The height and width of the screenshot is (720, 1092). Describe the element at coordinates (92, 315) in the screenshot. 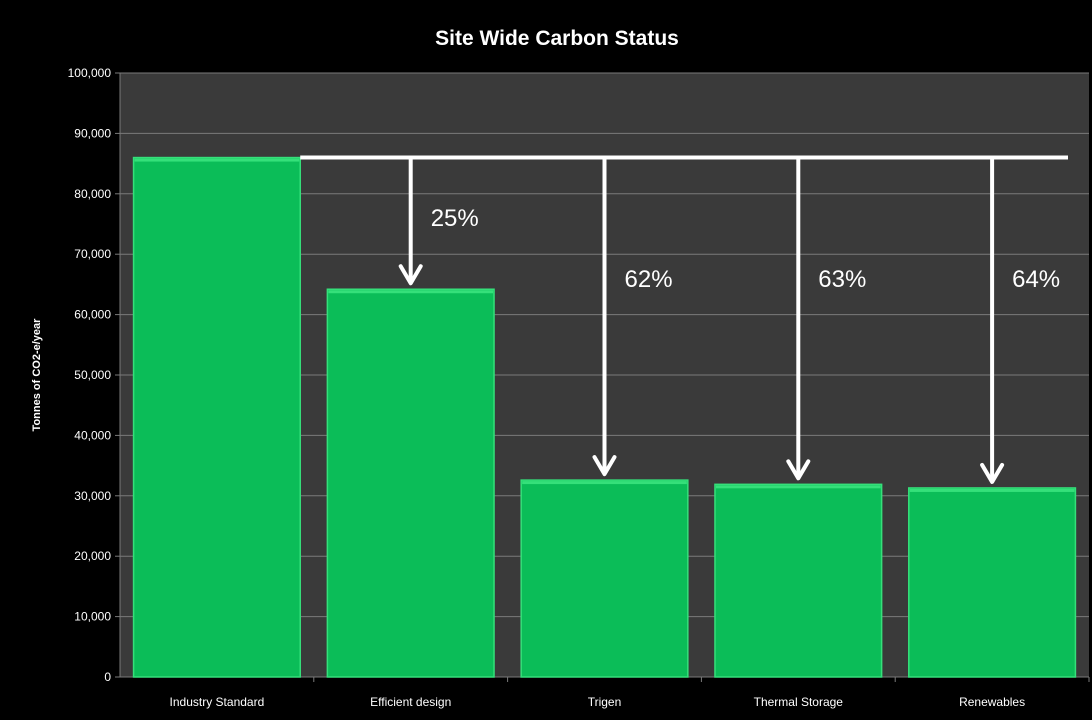

I see `y-tick-label: 60,000` at that location.